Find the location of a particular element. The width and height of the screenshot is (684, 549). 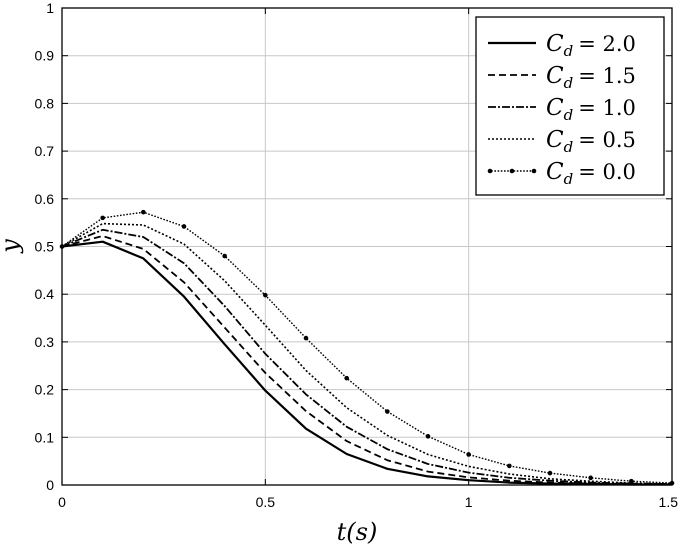

x-tick-label: 1 is located at coordinates (469, 502).